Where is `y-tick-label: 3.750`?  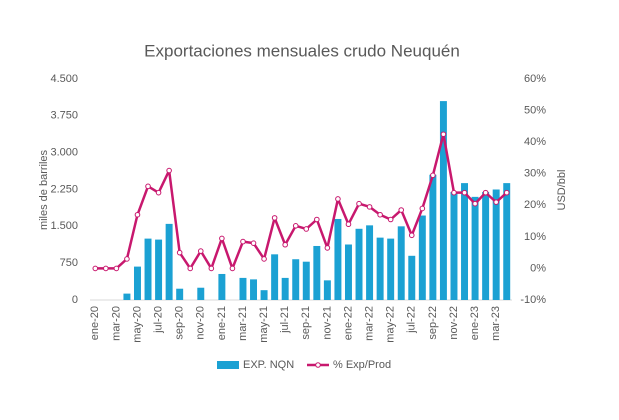
y-tick-label: 3.750 is located at coordinates (64, 116).